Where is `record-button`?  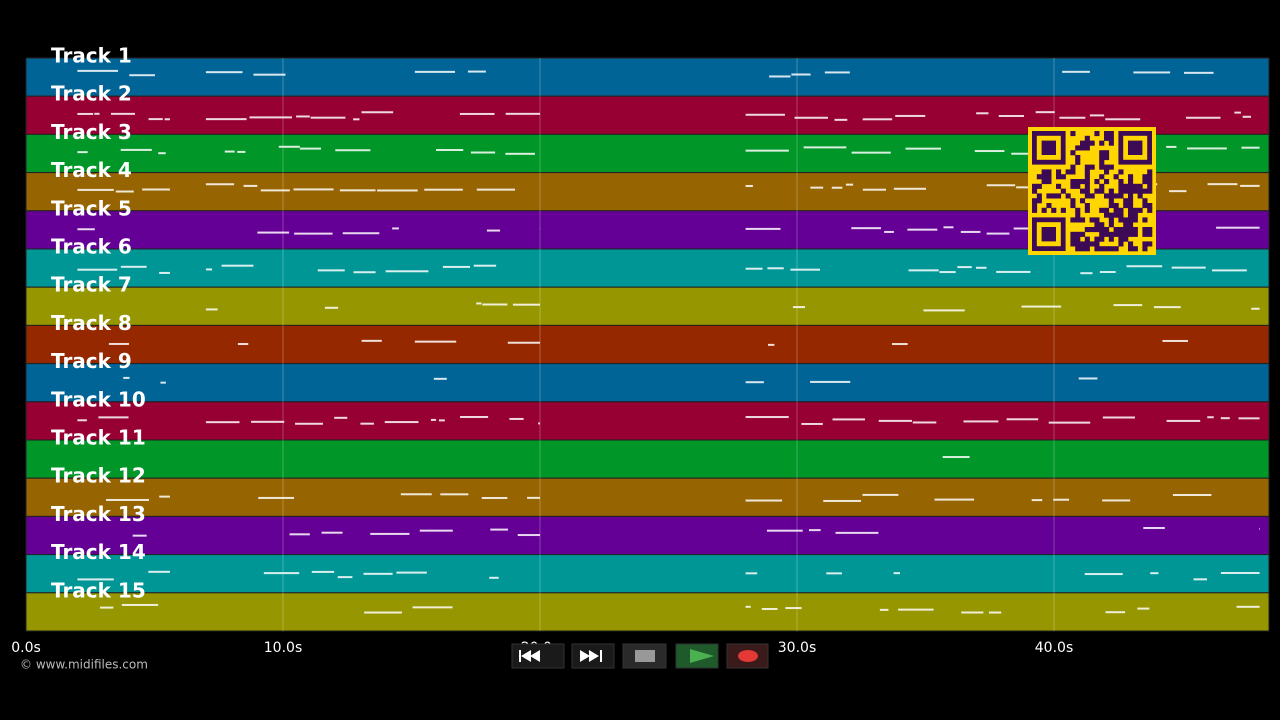
record-button is located at coordinates (747, 656).